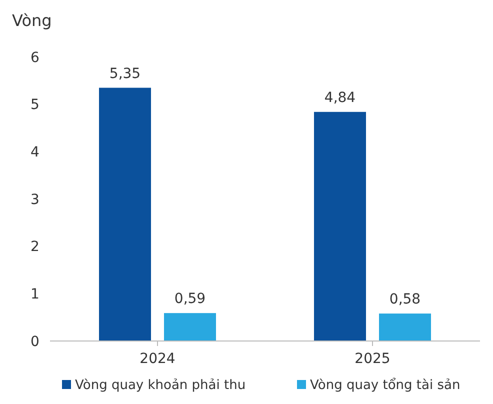 Image resolution: width=493 pixels, height=404 pixels. I want to click on legend-label: Vòng quay tổng tài sản, so click(385, 385).